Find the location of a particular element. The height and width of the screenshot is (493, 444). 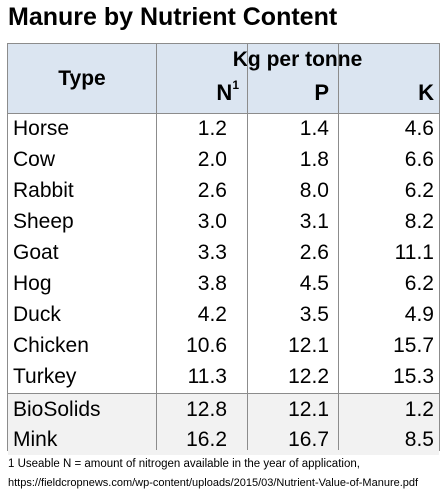

row-type: Cow is located at coordinates (34, 159).